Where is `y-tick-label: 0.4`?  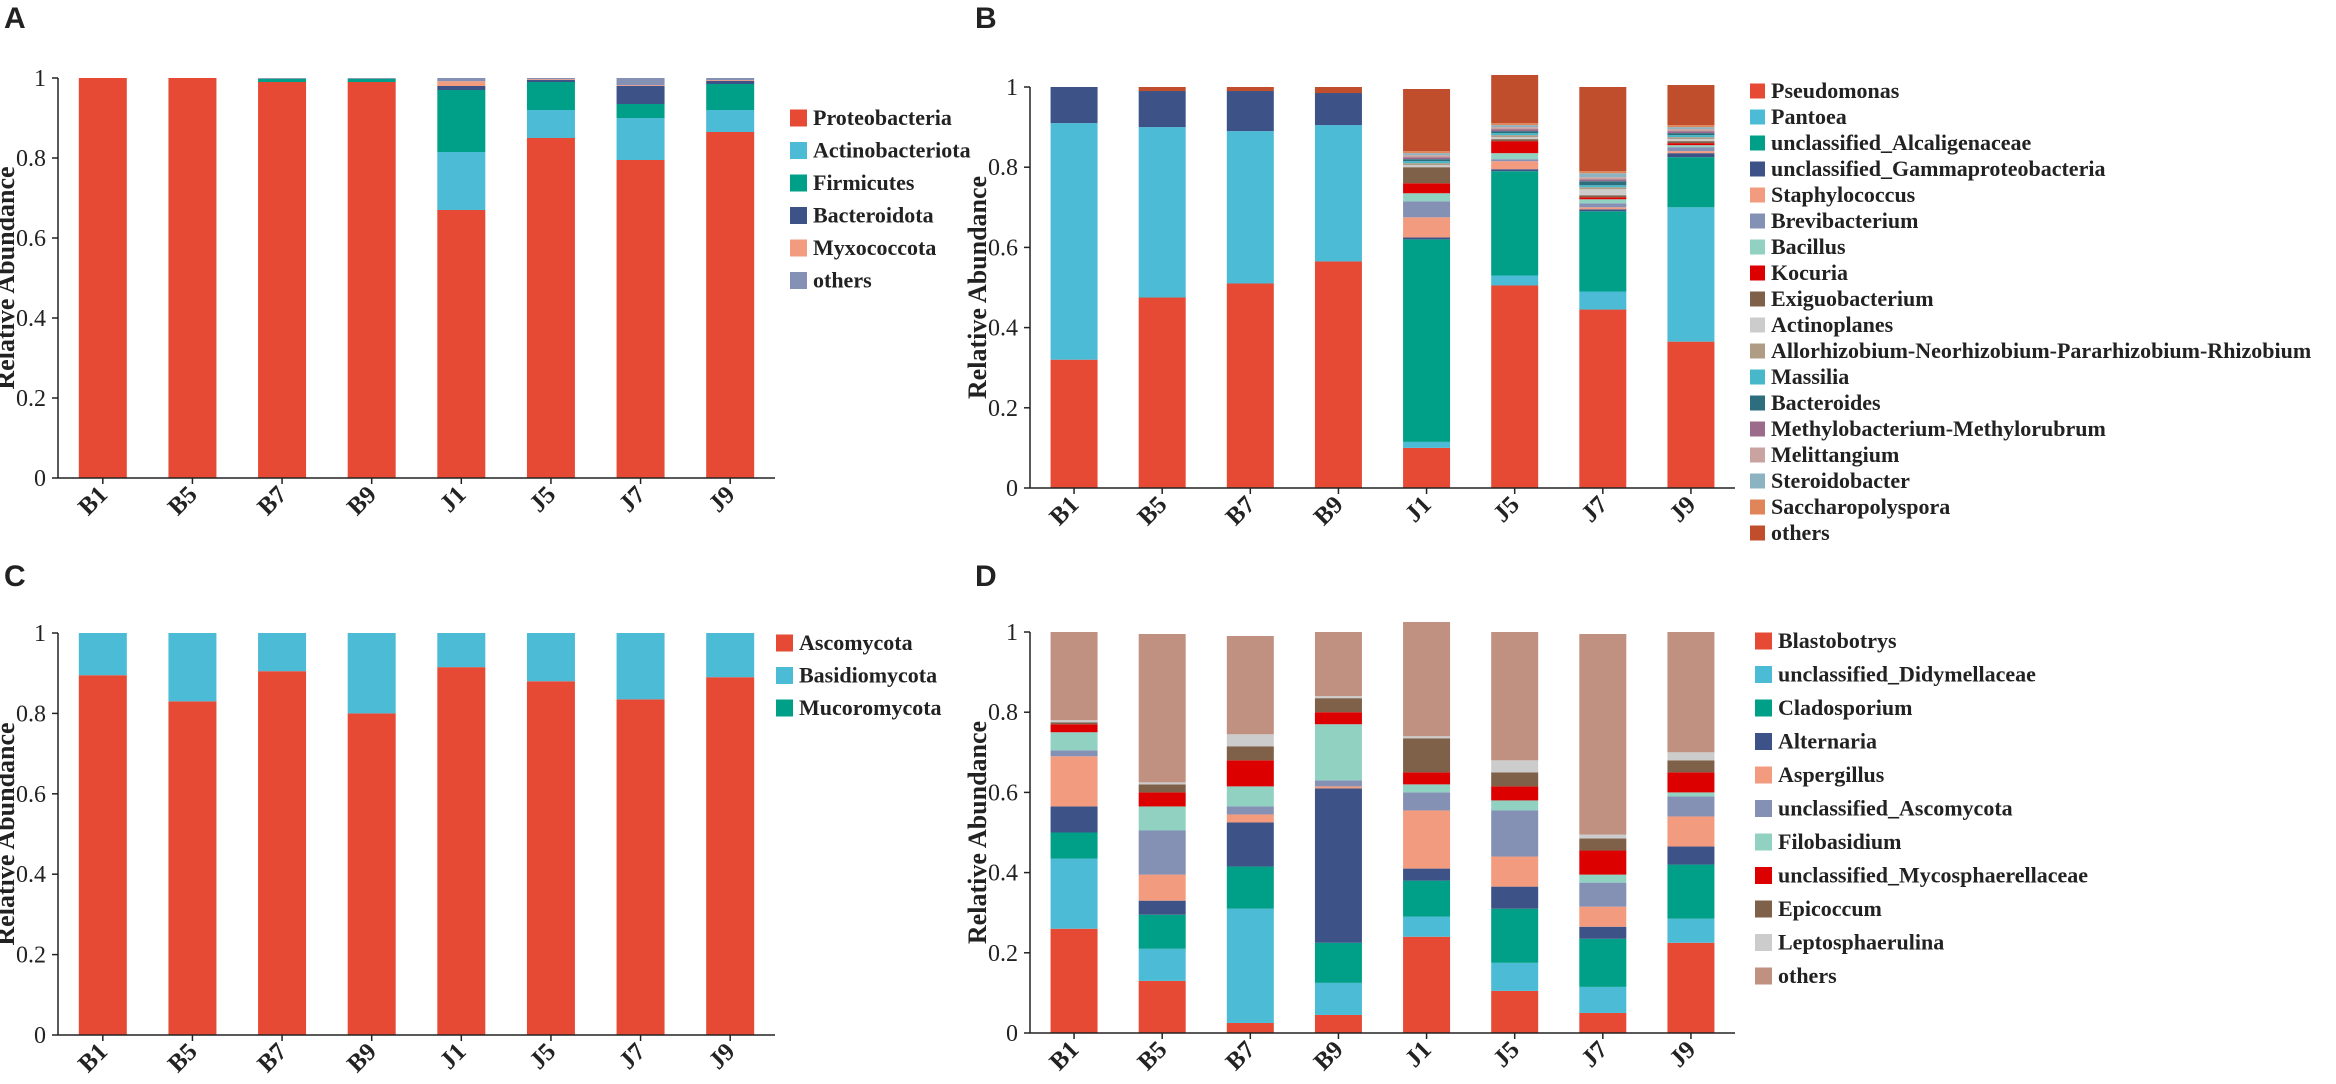
y-tick-label: 0.4 is located at coordinates (31, 319).